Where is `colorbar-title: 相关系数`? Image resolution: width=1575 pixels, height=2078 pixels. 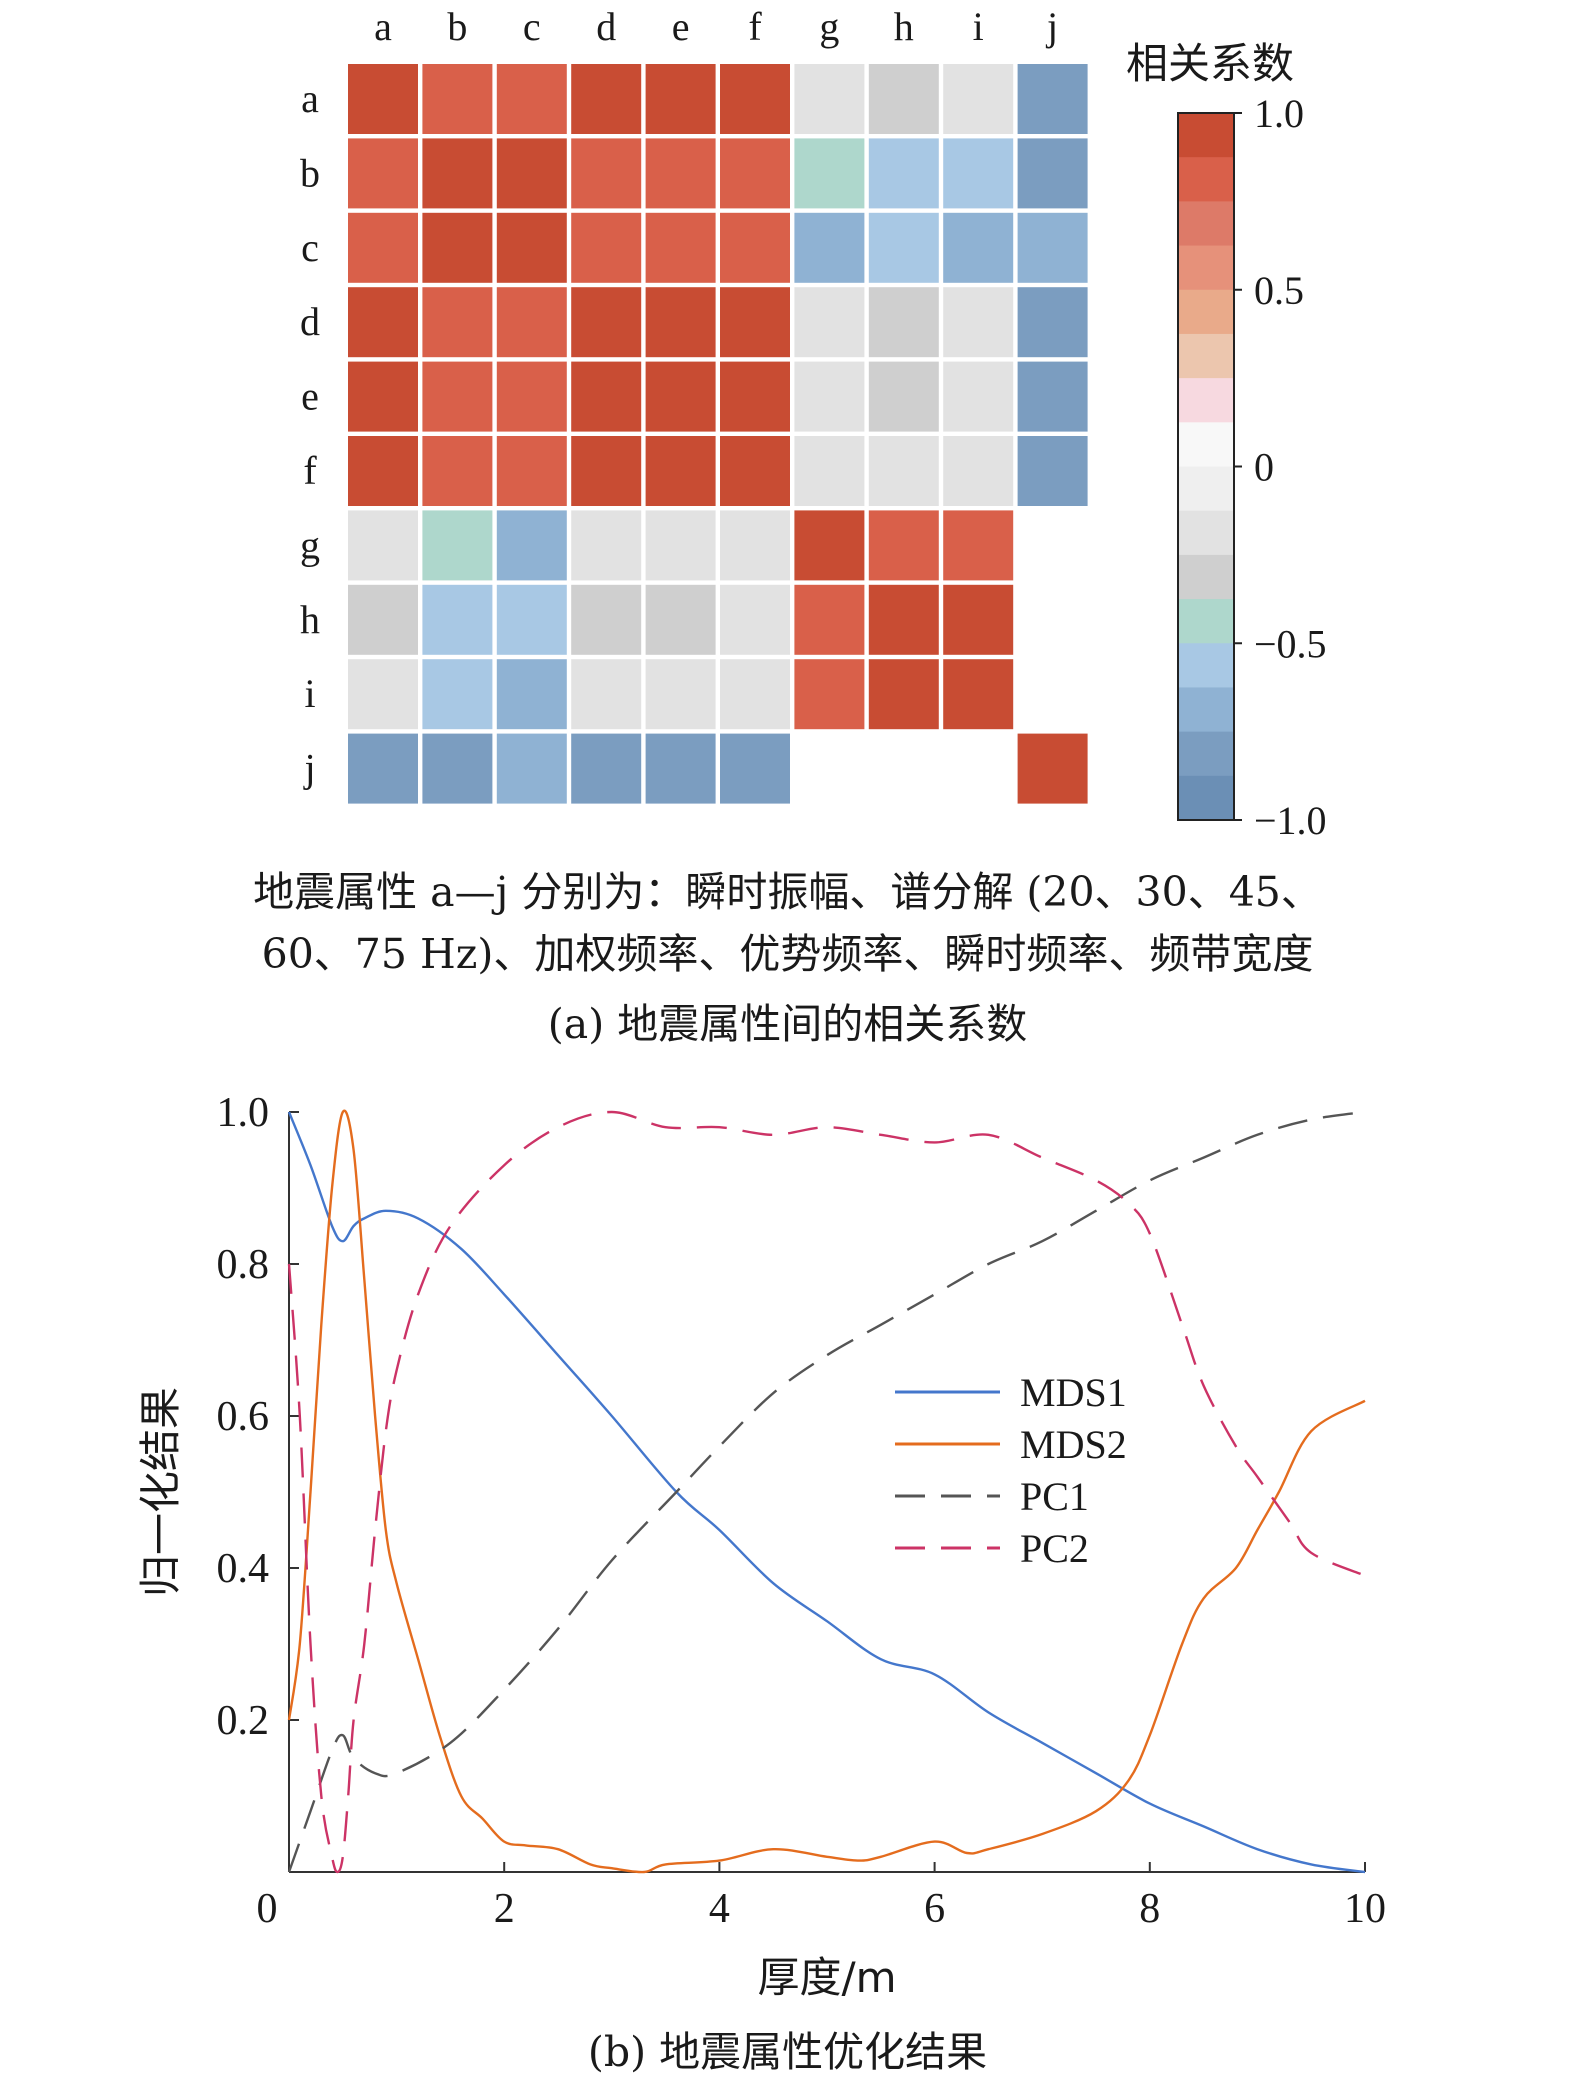 colorbar-title: 相关系数 is located at coordinates (1210, 63).